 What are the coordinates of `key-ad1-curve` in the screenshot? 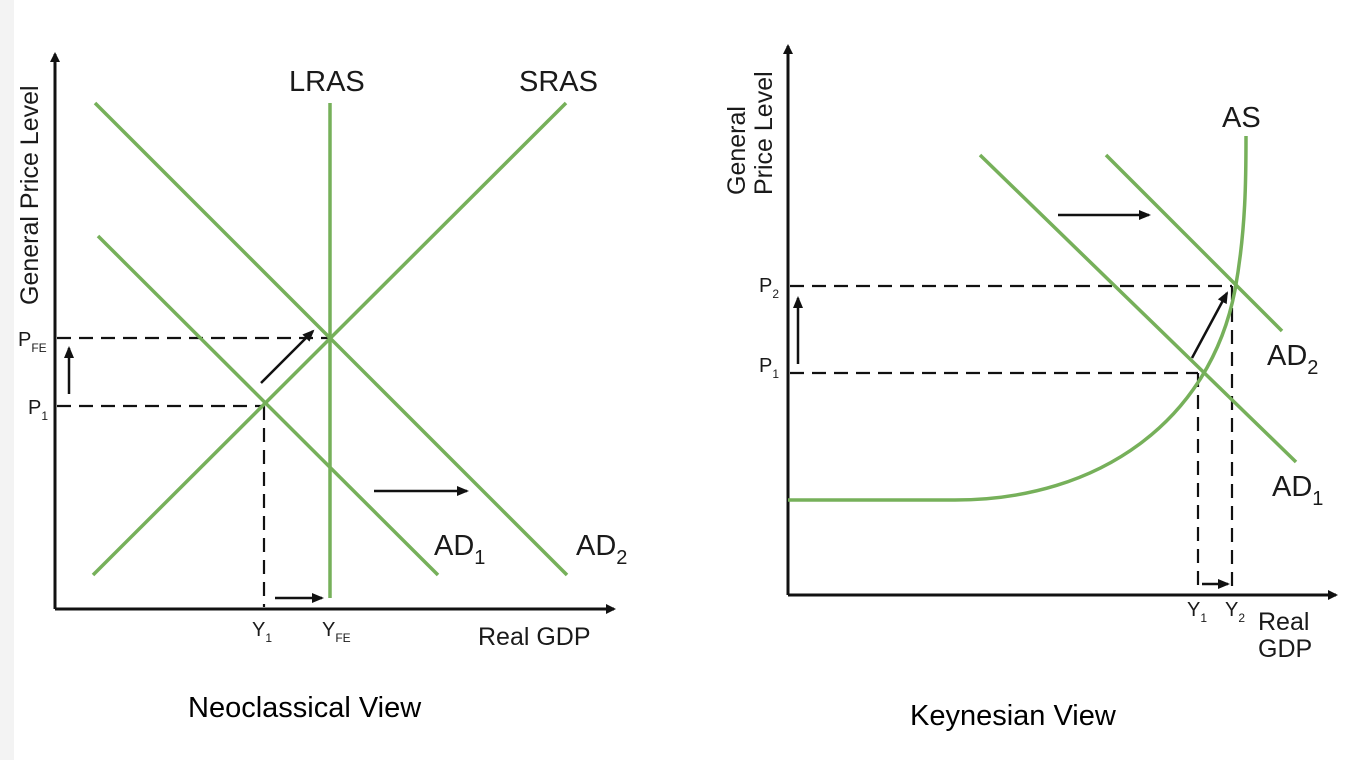 It's located at (1138, 308).